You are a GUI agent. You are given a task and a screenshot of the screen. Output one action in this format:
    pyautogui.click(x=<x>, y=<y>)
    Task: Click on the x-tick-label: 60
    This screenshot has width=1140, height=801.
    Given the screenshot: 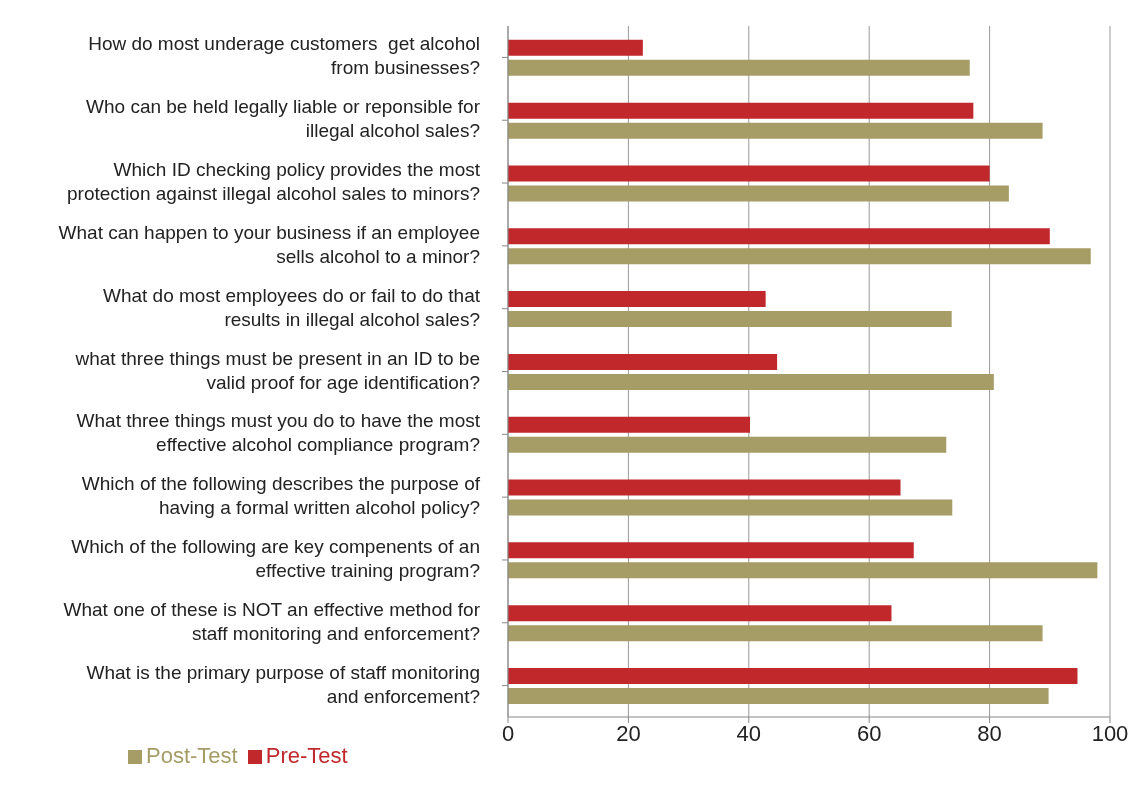 What is the action you would take?
    pyautogui.click(x=869, y=733)
    